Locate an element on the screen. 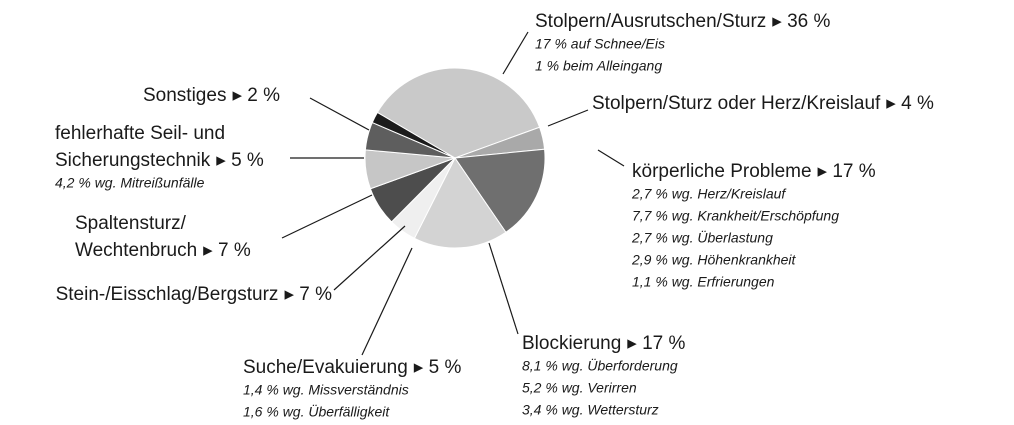 Image resolution: width=1014 pixels, height=425 pixels. category-text: Suche/Evakuierung is located at coordinates (325, 367).